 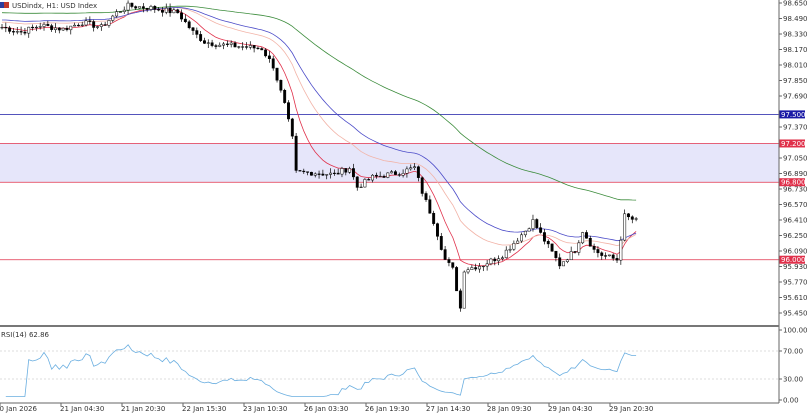 I want to click on price-tick-label: 96.410, so click(x=795, y=221).